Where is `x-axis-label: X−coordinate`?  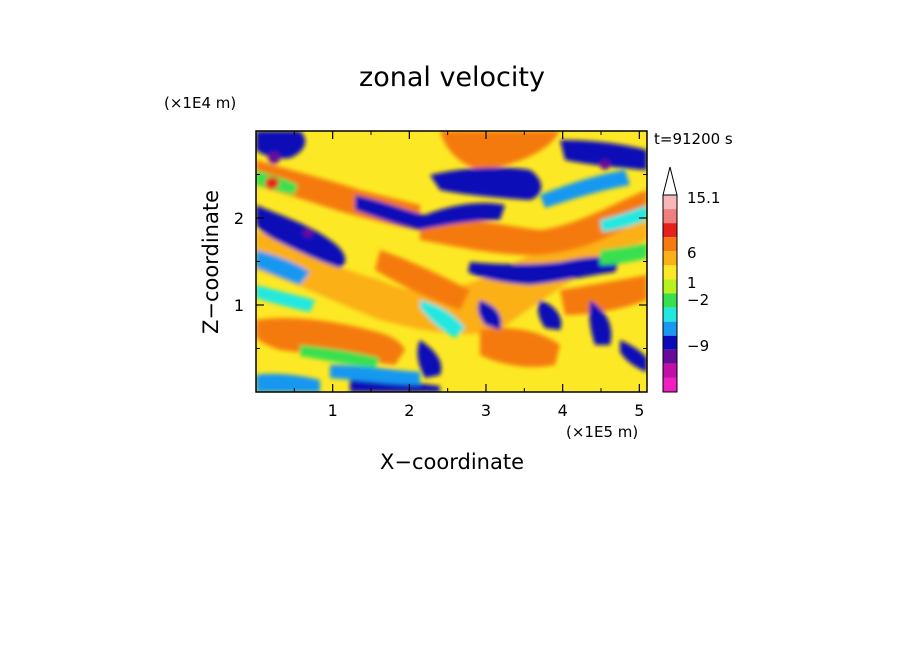
x-axis-label: X−coordinate is located at coordinates (452, 462).